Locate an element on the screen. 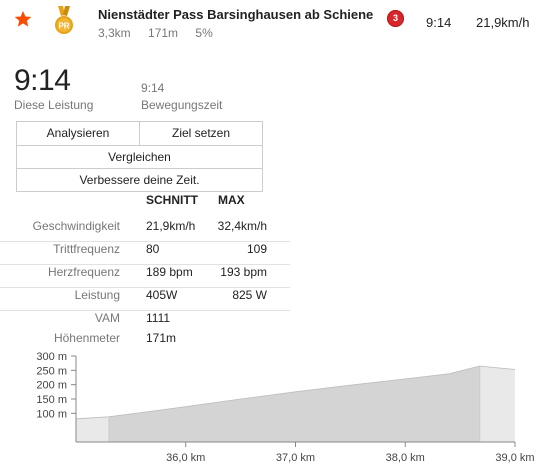  improve-time-button: Verbessere deine Zeit. is located at coordinates (139, 180).